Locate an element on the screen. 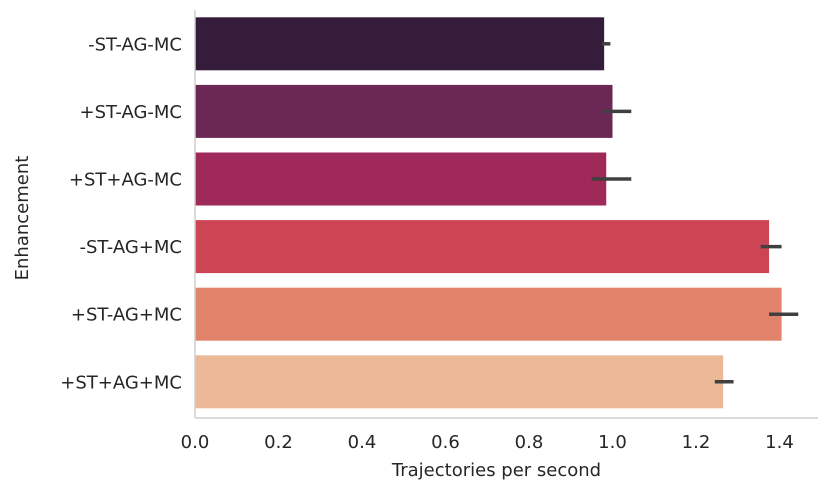 Image resolution: width=831 pixels, height=498 pixels. bar-+ST+AG+MC is located at coordinates (459, 382).